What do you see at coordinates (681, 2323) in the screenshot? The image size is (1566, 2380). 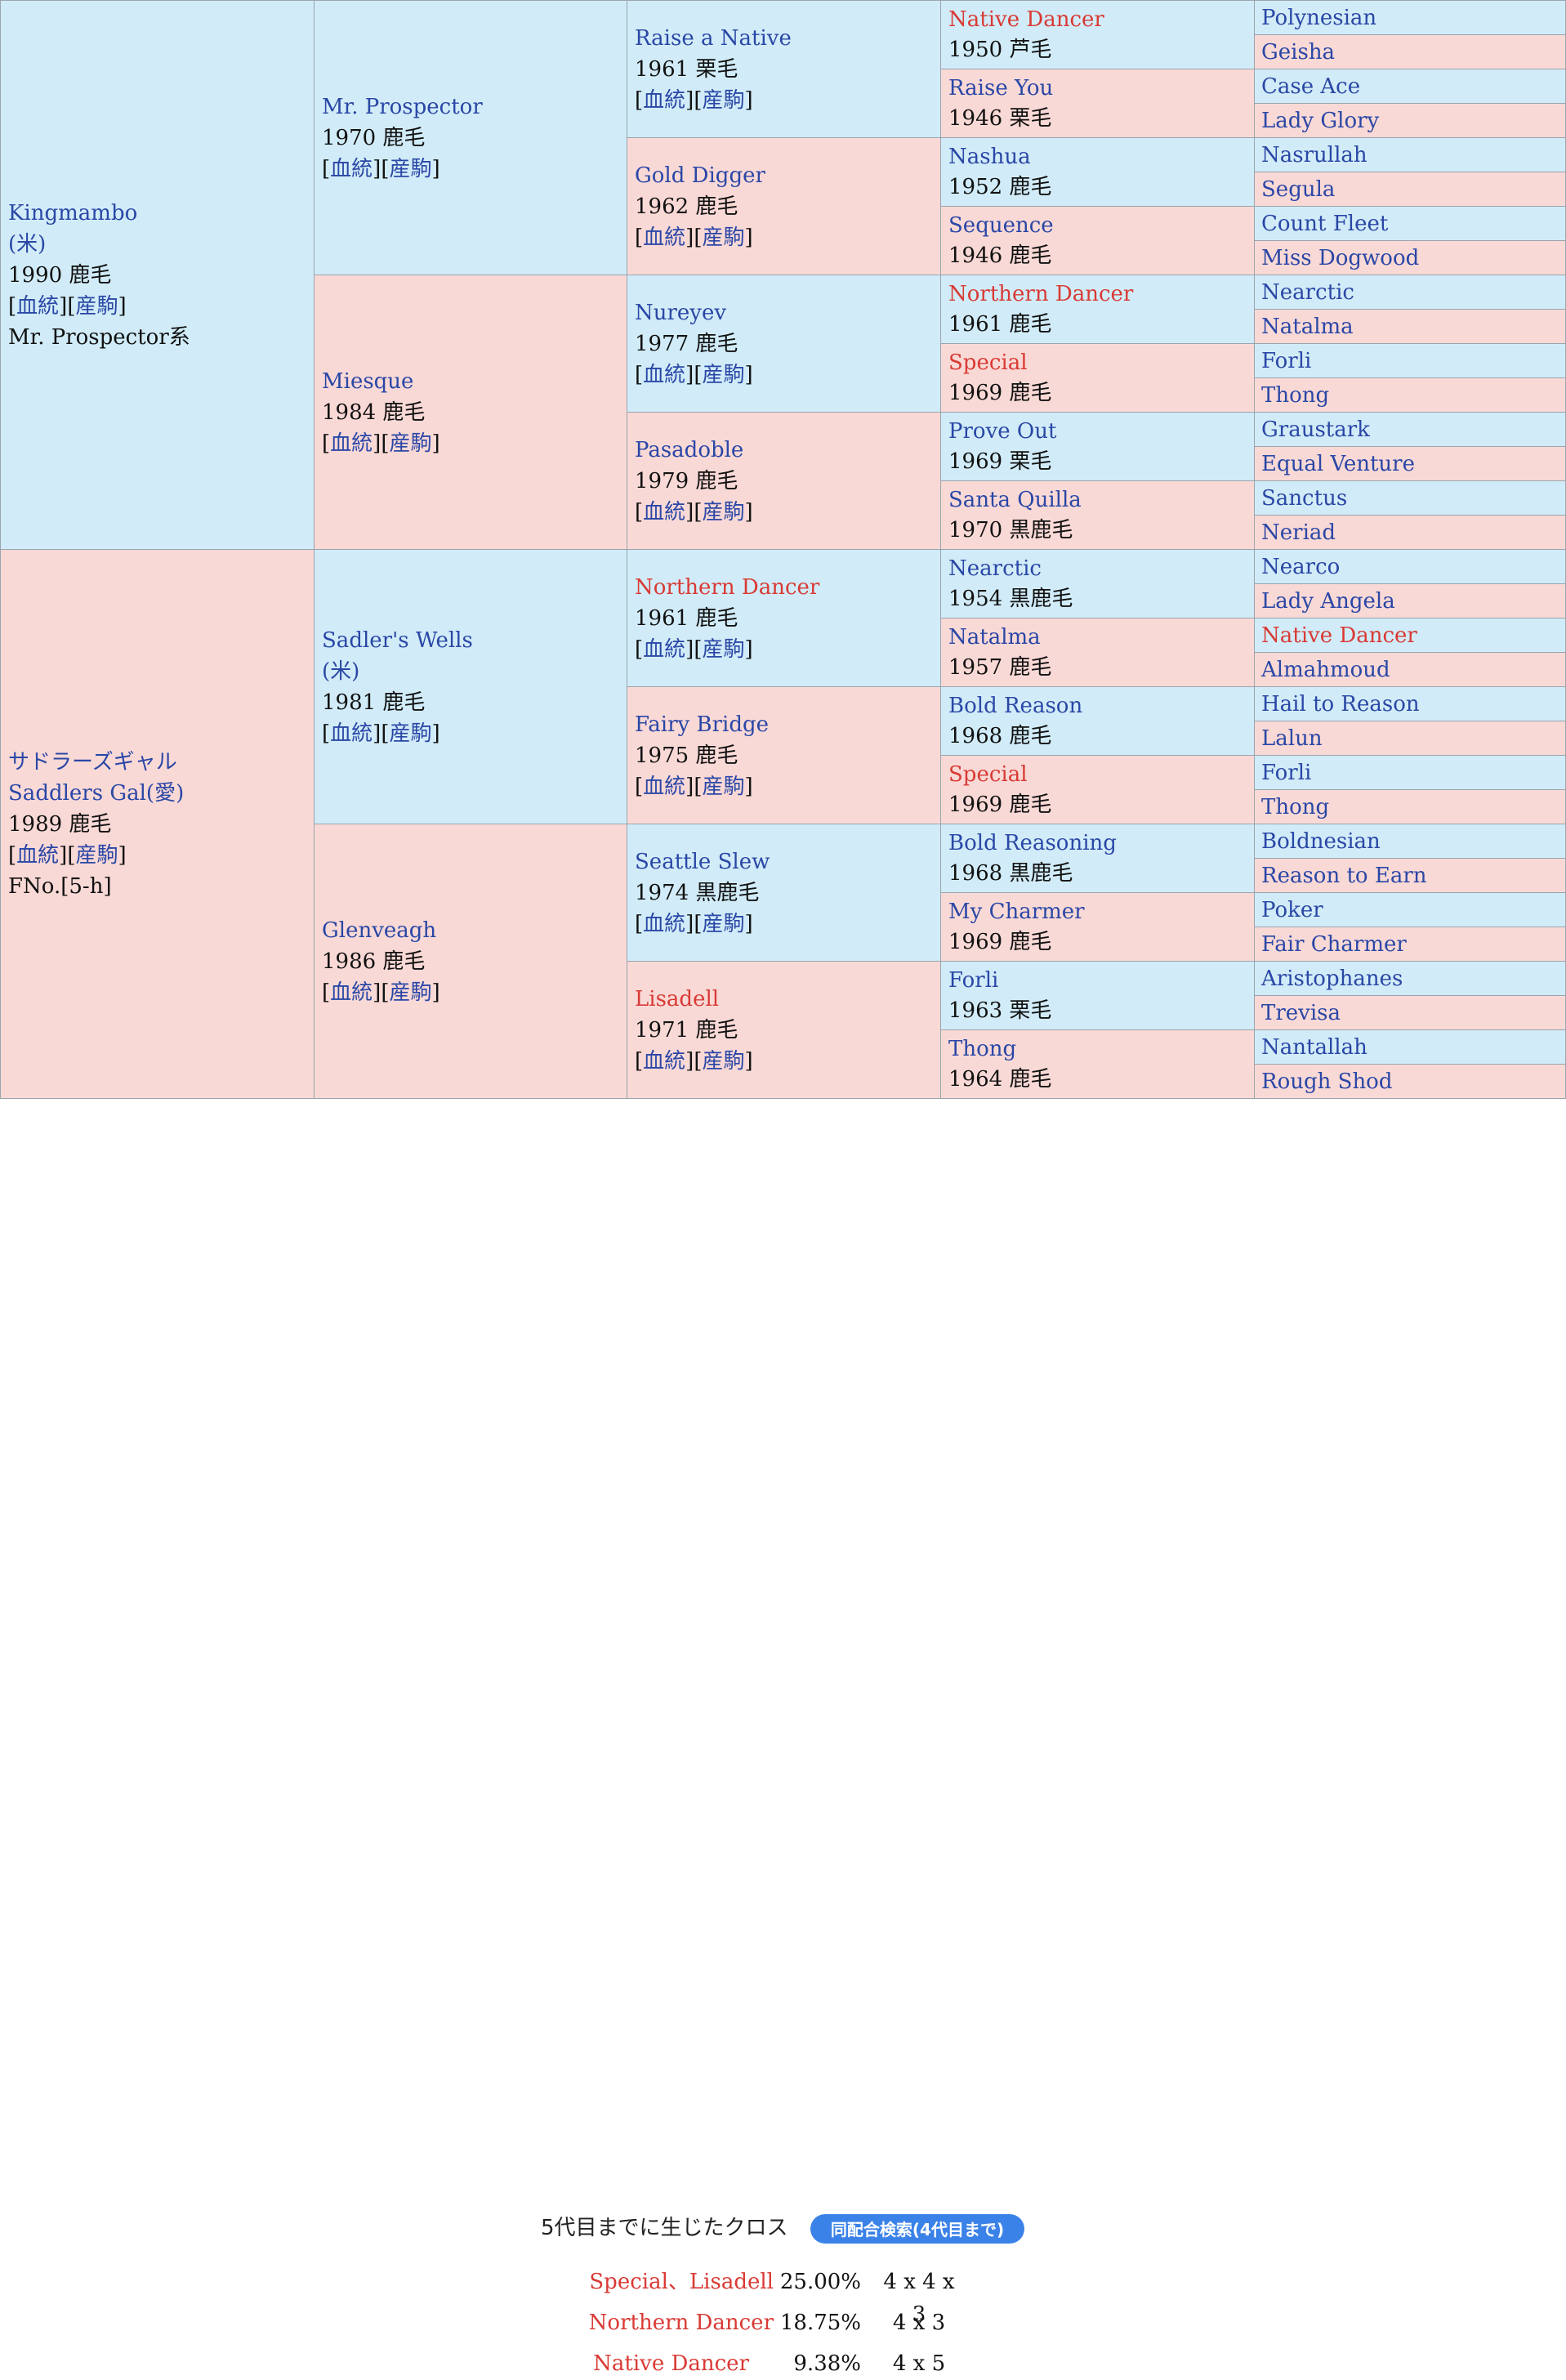 I see `cross-horse-name: Northern Dancer` at bounding box center [681, 2323].